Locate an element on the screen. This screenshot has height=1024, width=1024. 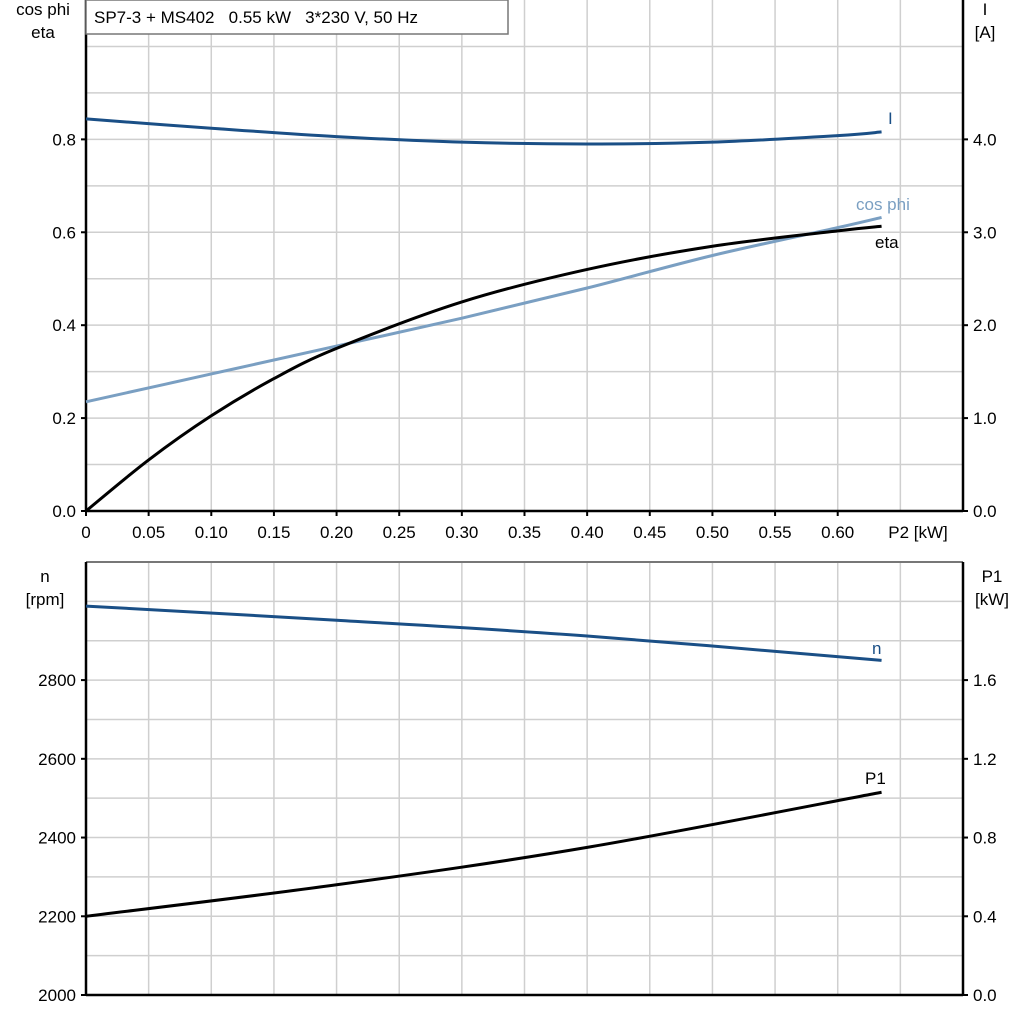
y-axis-label-left: n is located at coordinates (44, 576).